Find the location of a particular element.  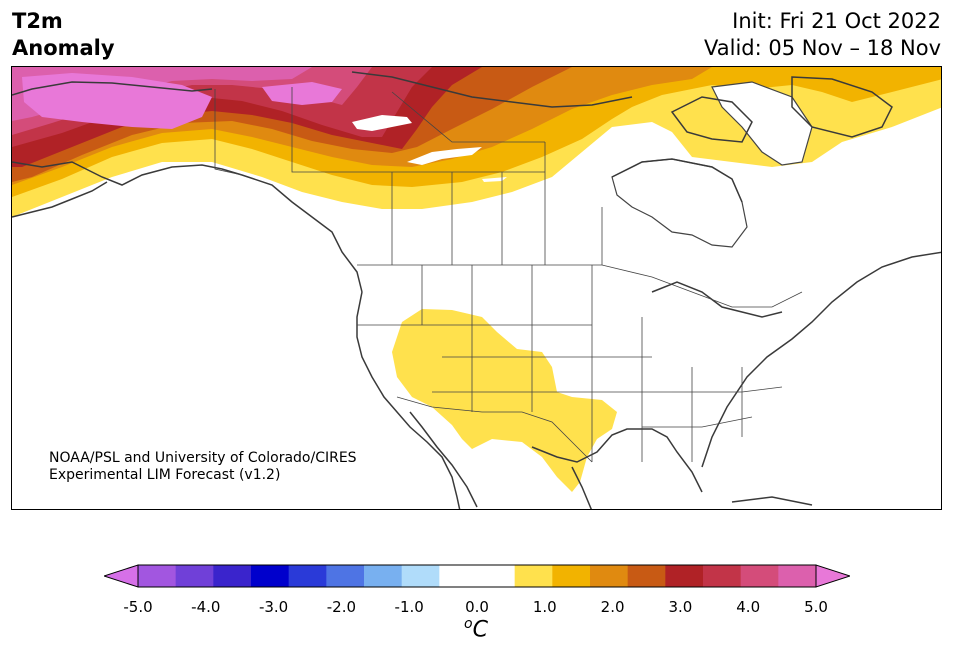

colorbar-tick-label: -1.0 is located at coordinates (409, 607).